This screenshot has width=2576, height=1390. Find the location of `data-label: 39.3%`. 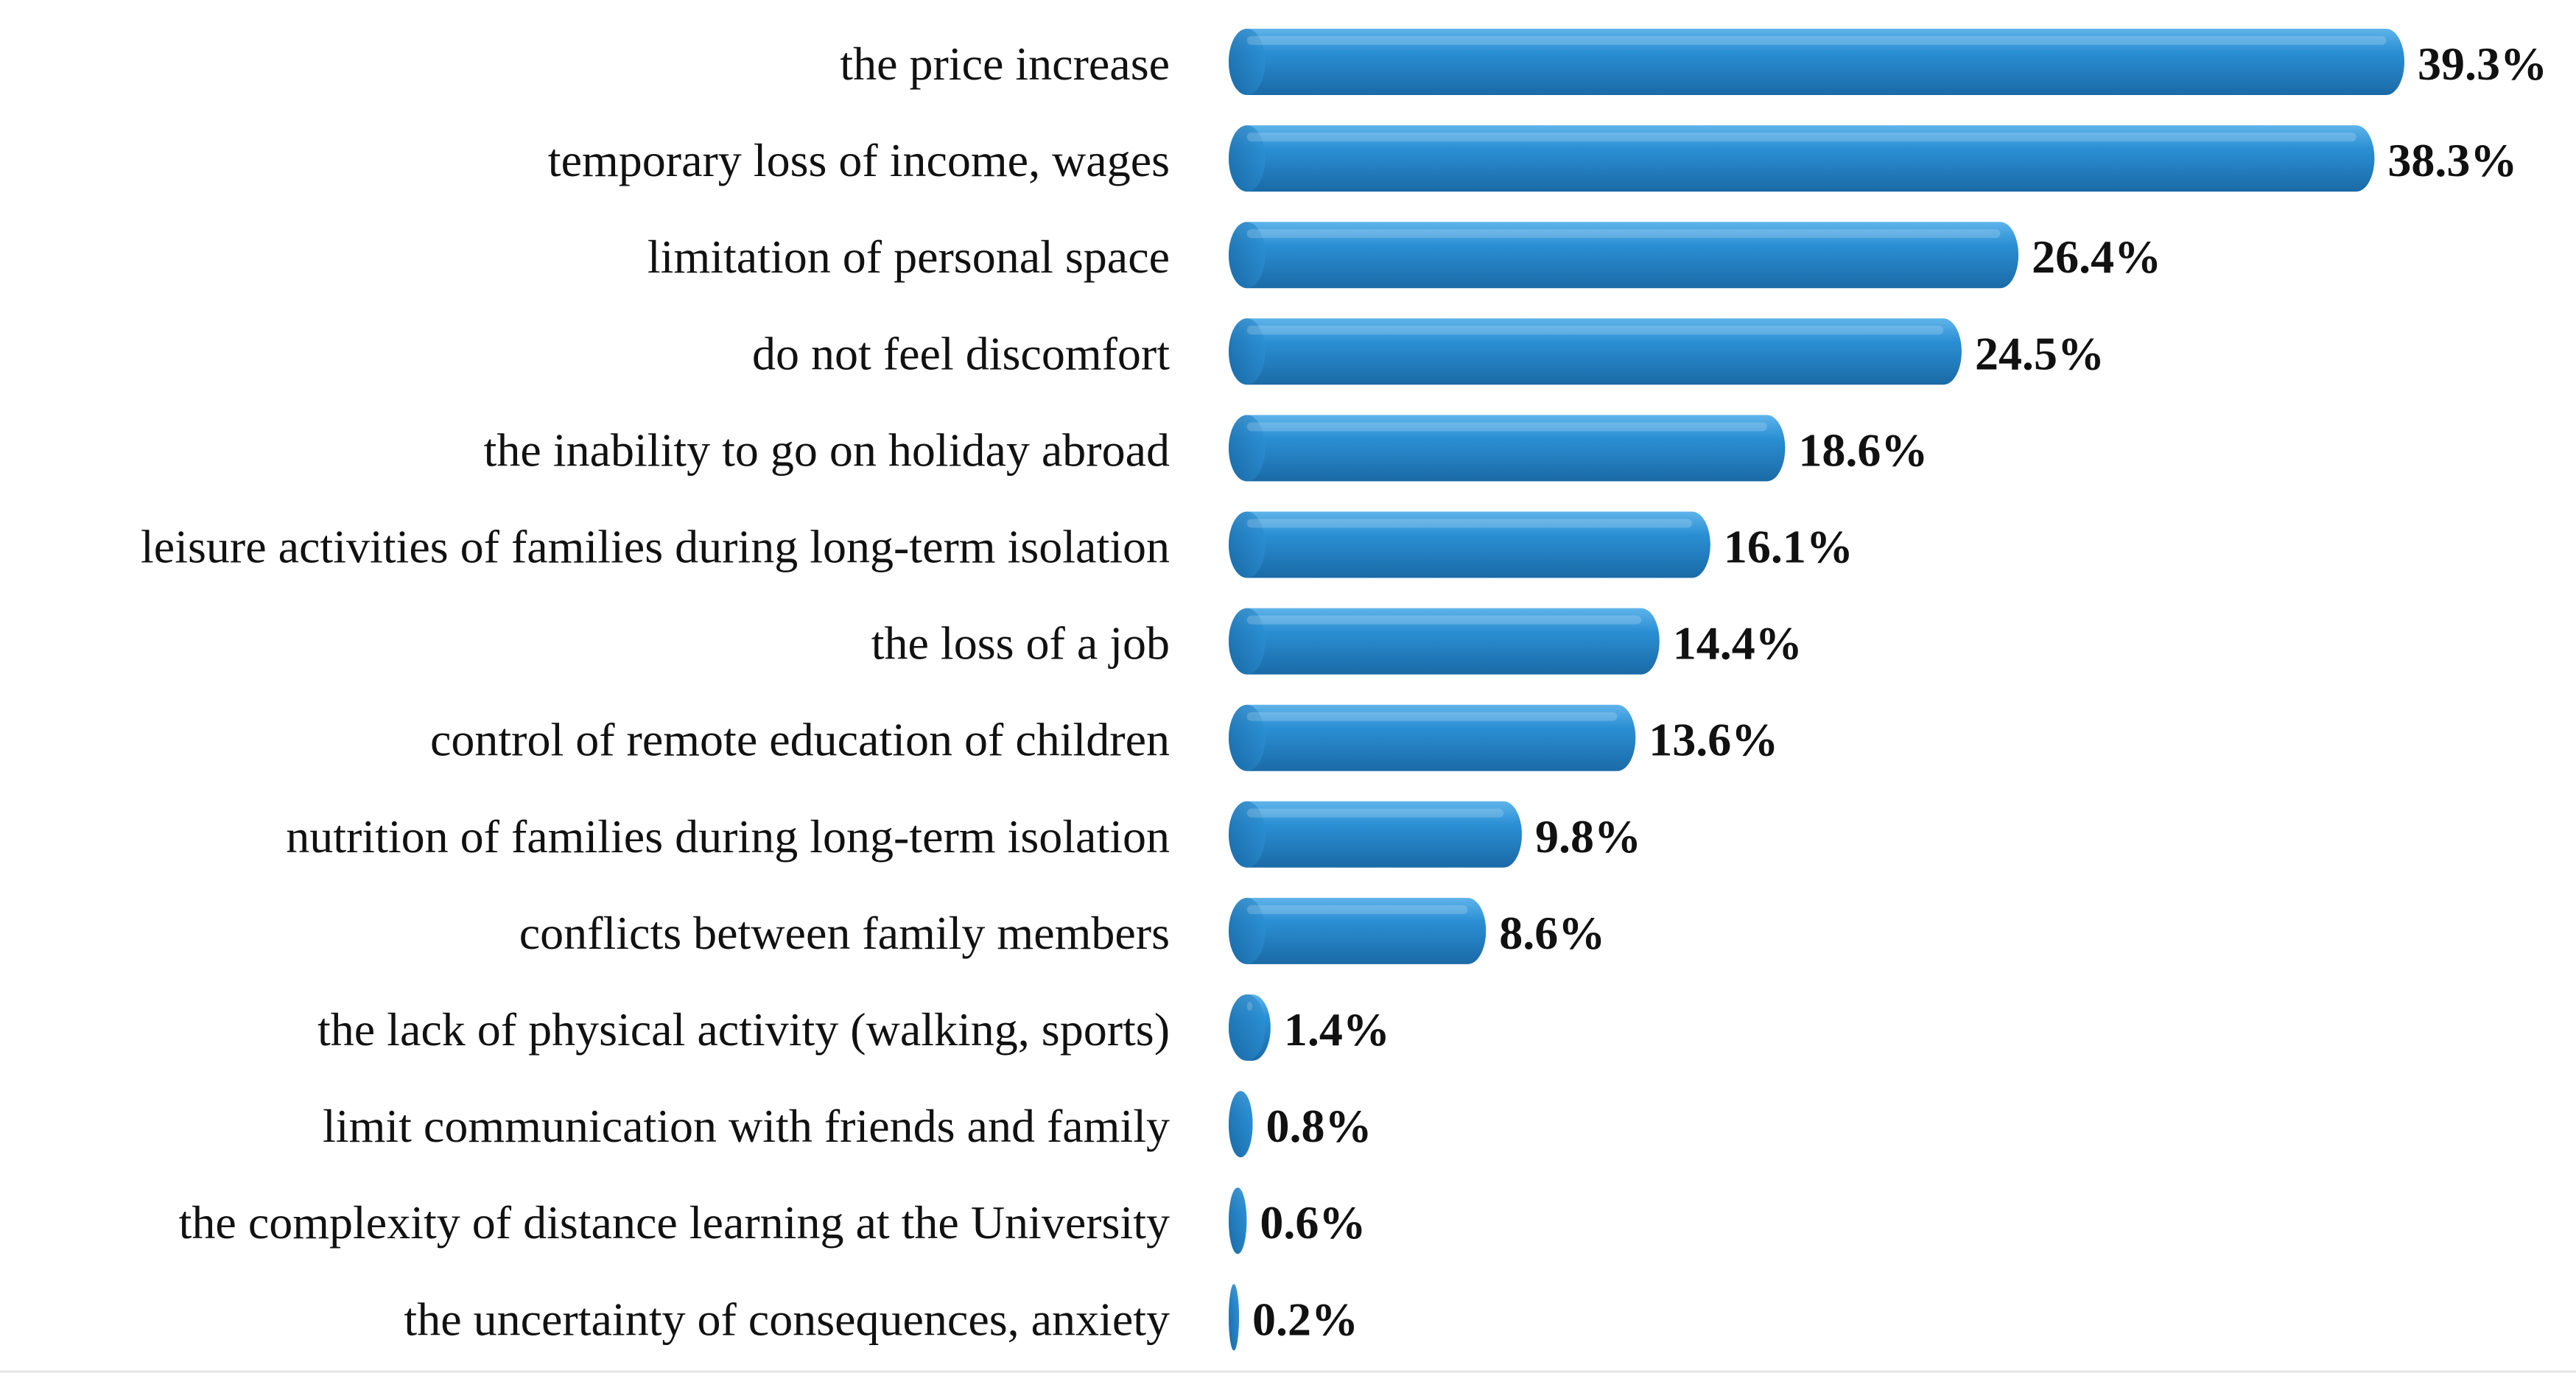

data-label: 39.3% is located at coordinates (2482, 64).